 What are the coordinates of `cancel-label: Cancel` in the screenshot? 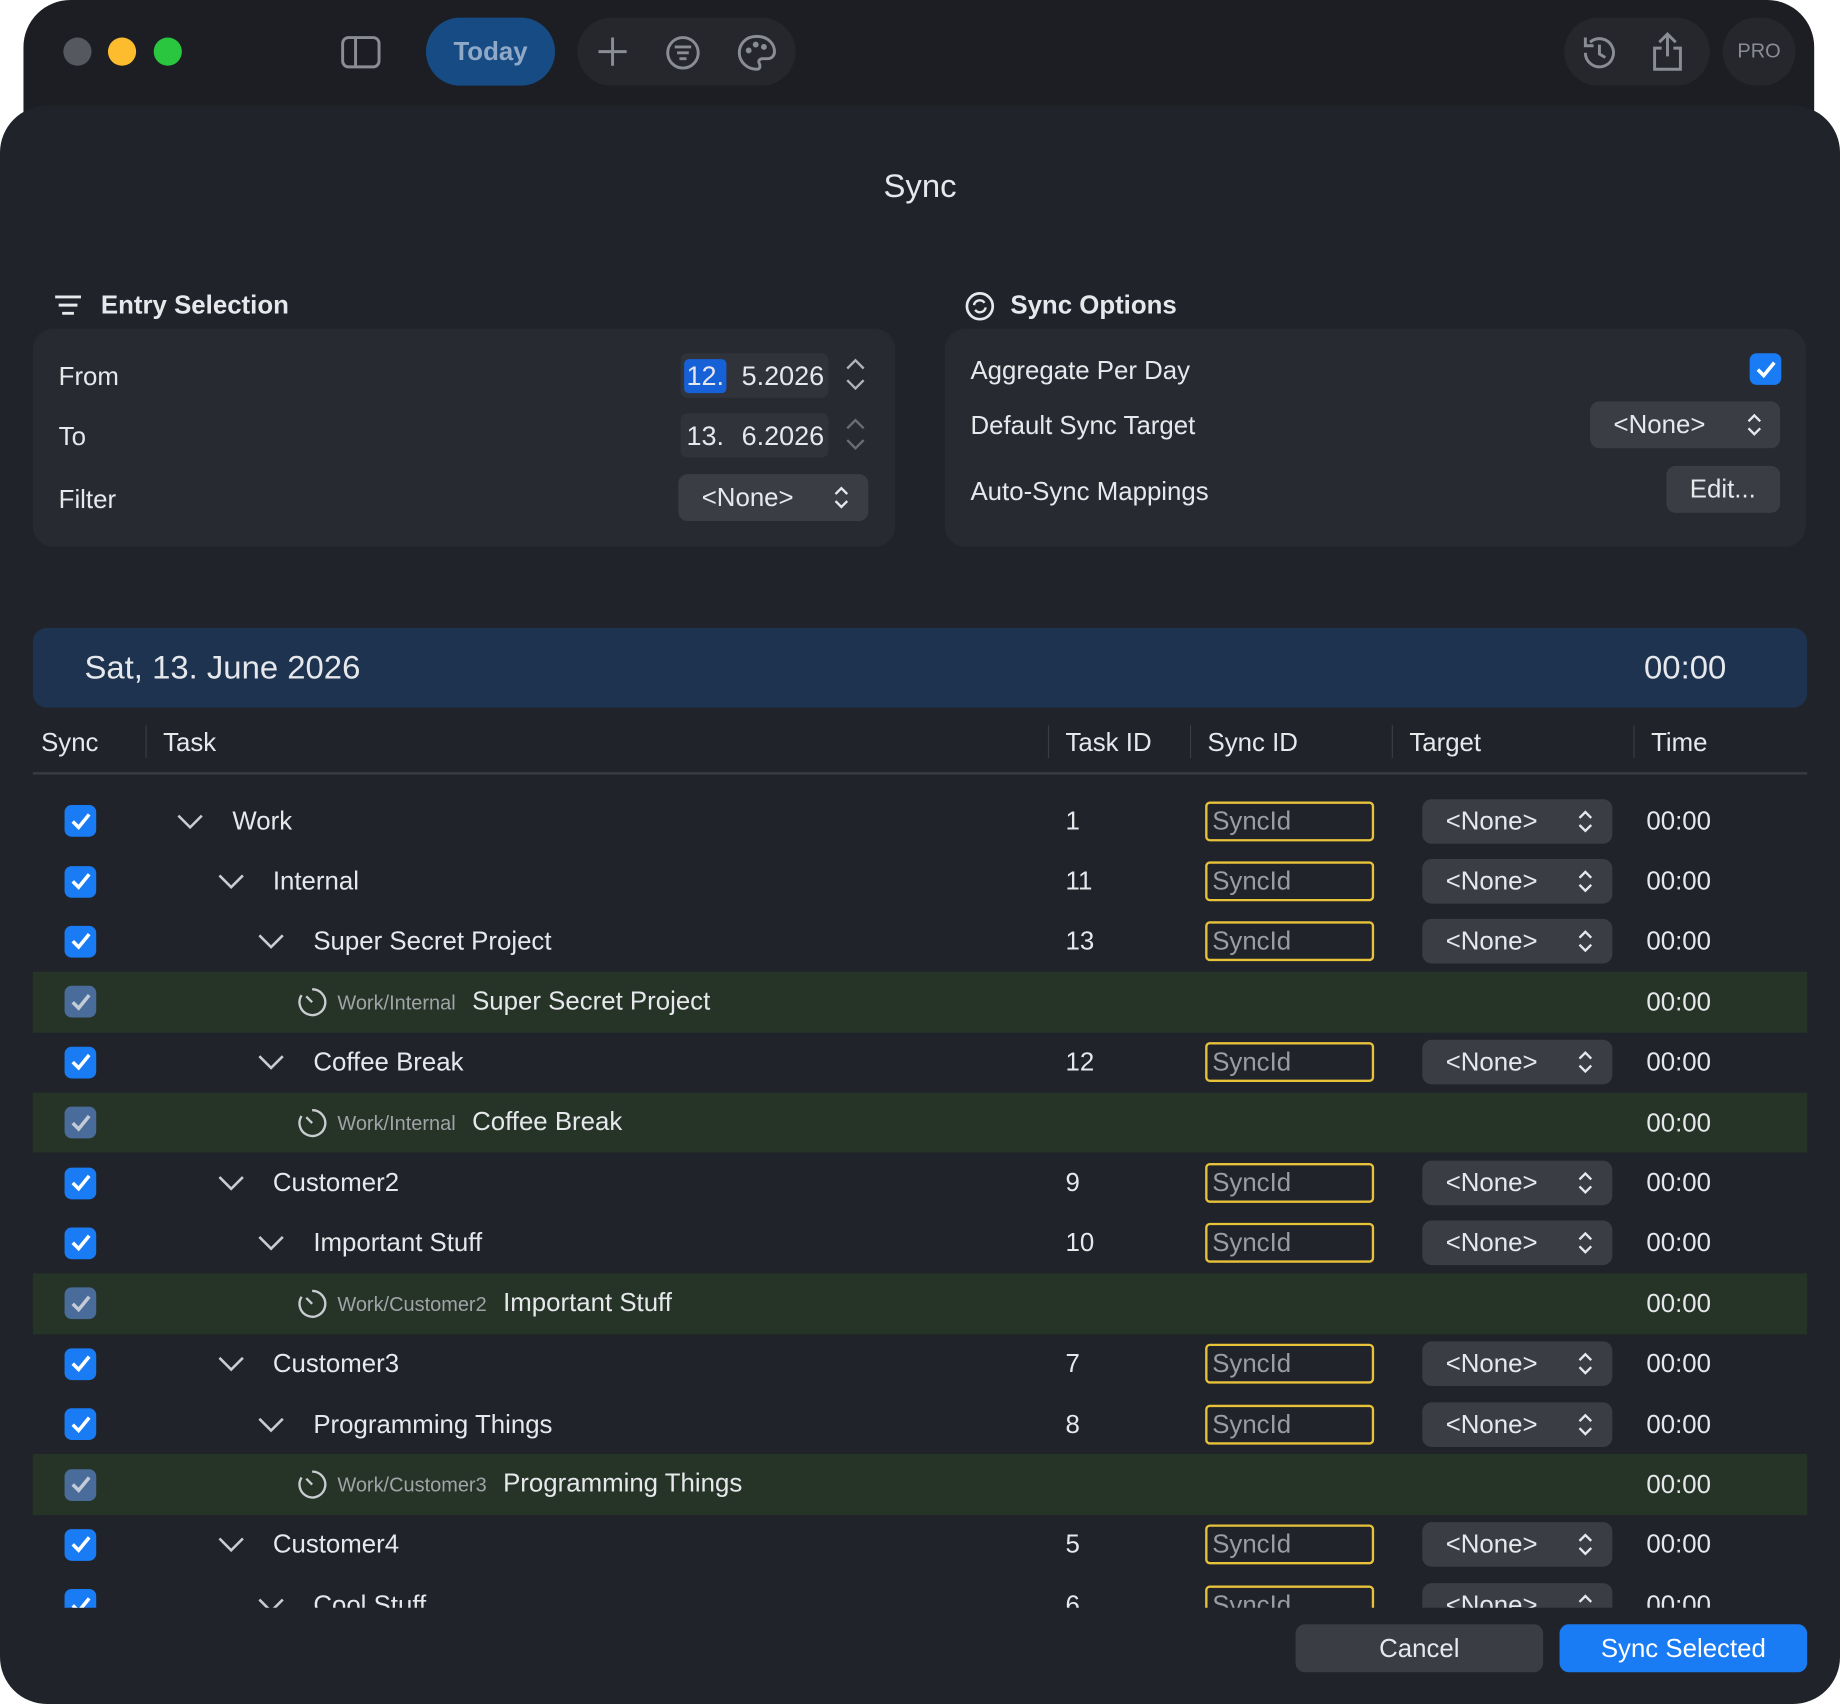 It's located at (1419, 1647).